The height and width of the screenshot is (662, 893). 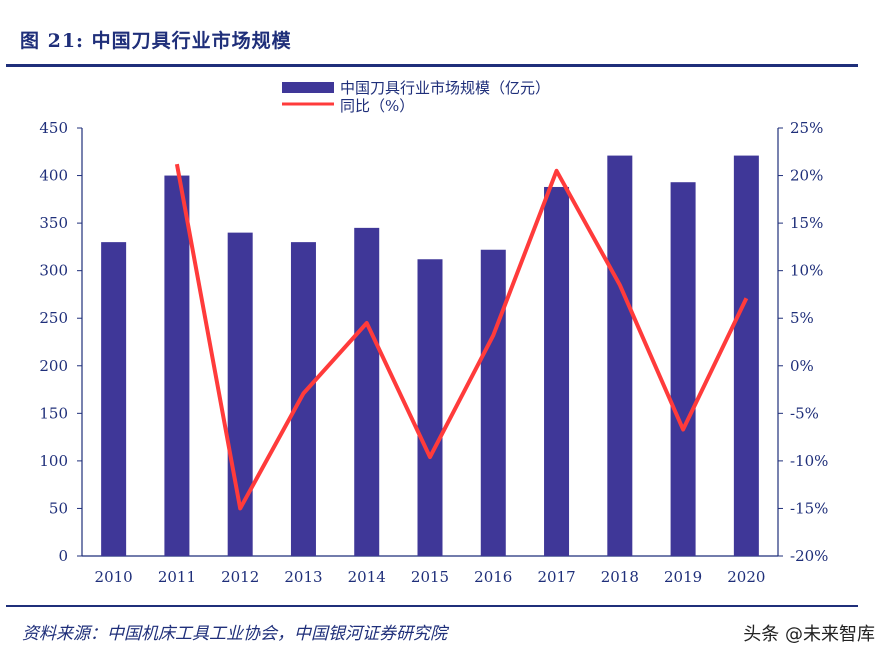 What do you see at coordinates (809, 556) in the screenshot?
I see `right-tick-label: -20%` at bounding box center [809, 556].